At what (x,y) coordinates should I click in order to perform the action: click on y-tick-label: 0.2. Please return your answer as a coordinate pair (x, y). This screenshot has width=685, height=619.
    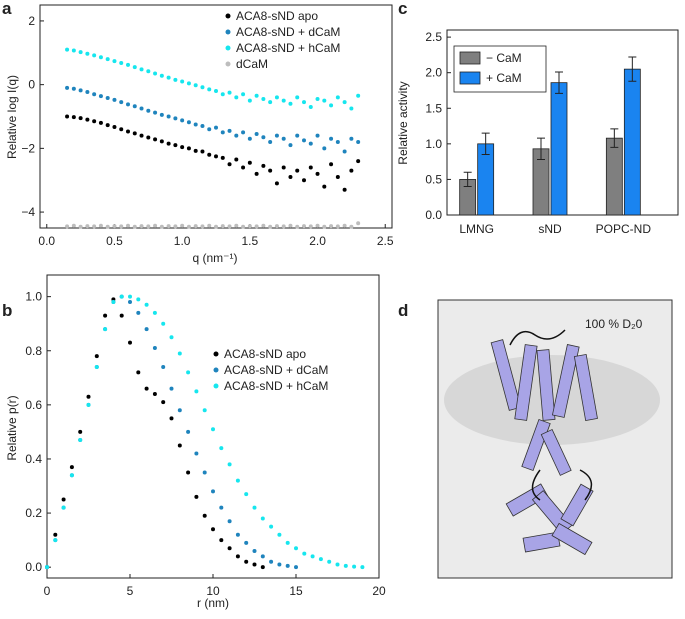
    Looking at the image, I should click on (33, 513).